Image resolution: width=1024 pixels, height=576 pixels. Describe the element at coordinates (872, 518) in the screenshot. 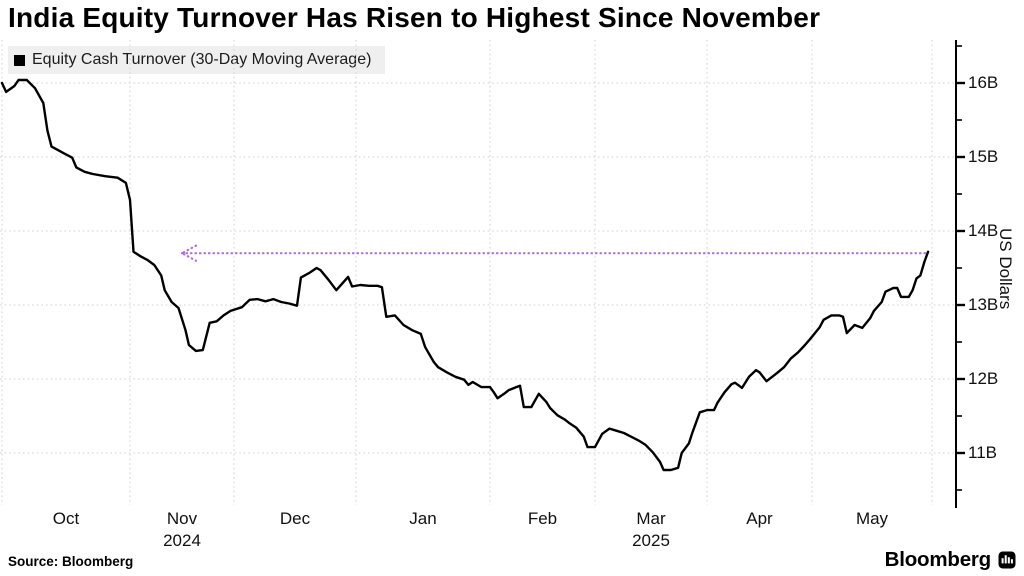

I see `x-tick-label: May` at that location.